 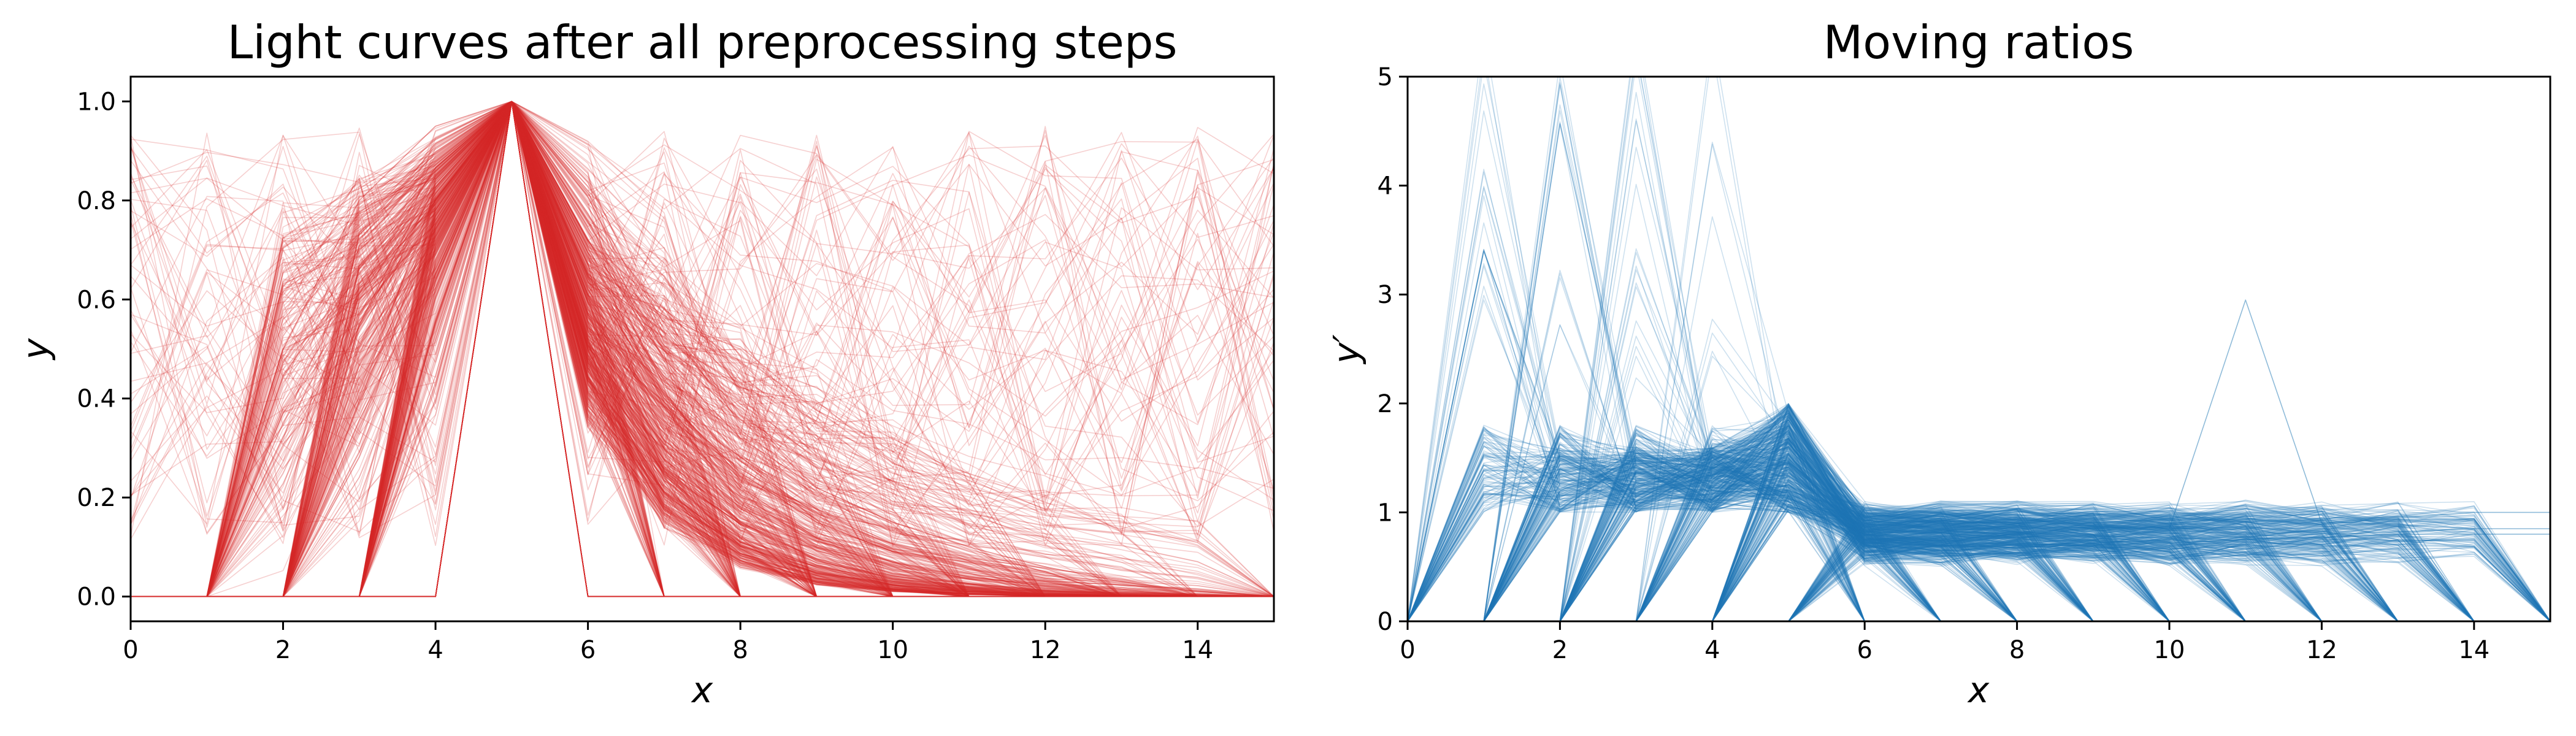 I want to click on y-tick-label: 0.6, so click(x=96, y=300).